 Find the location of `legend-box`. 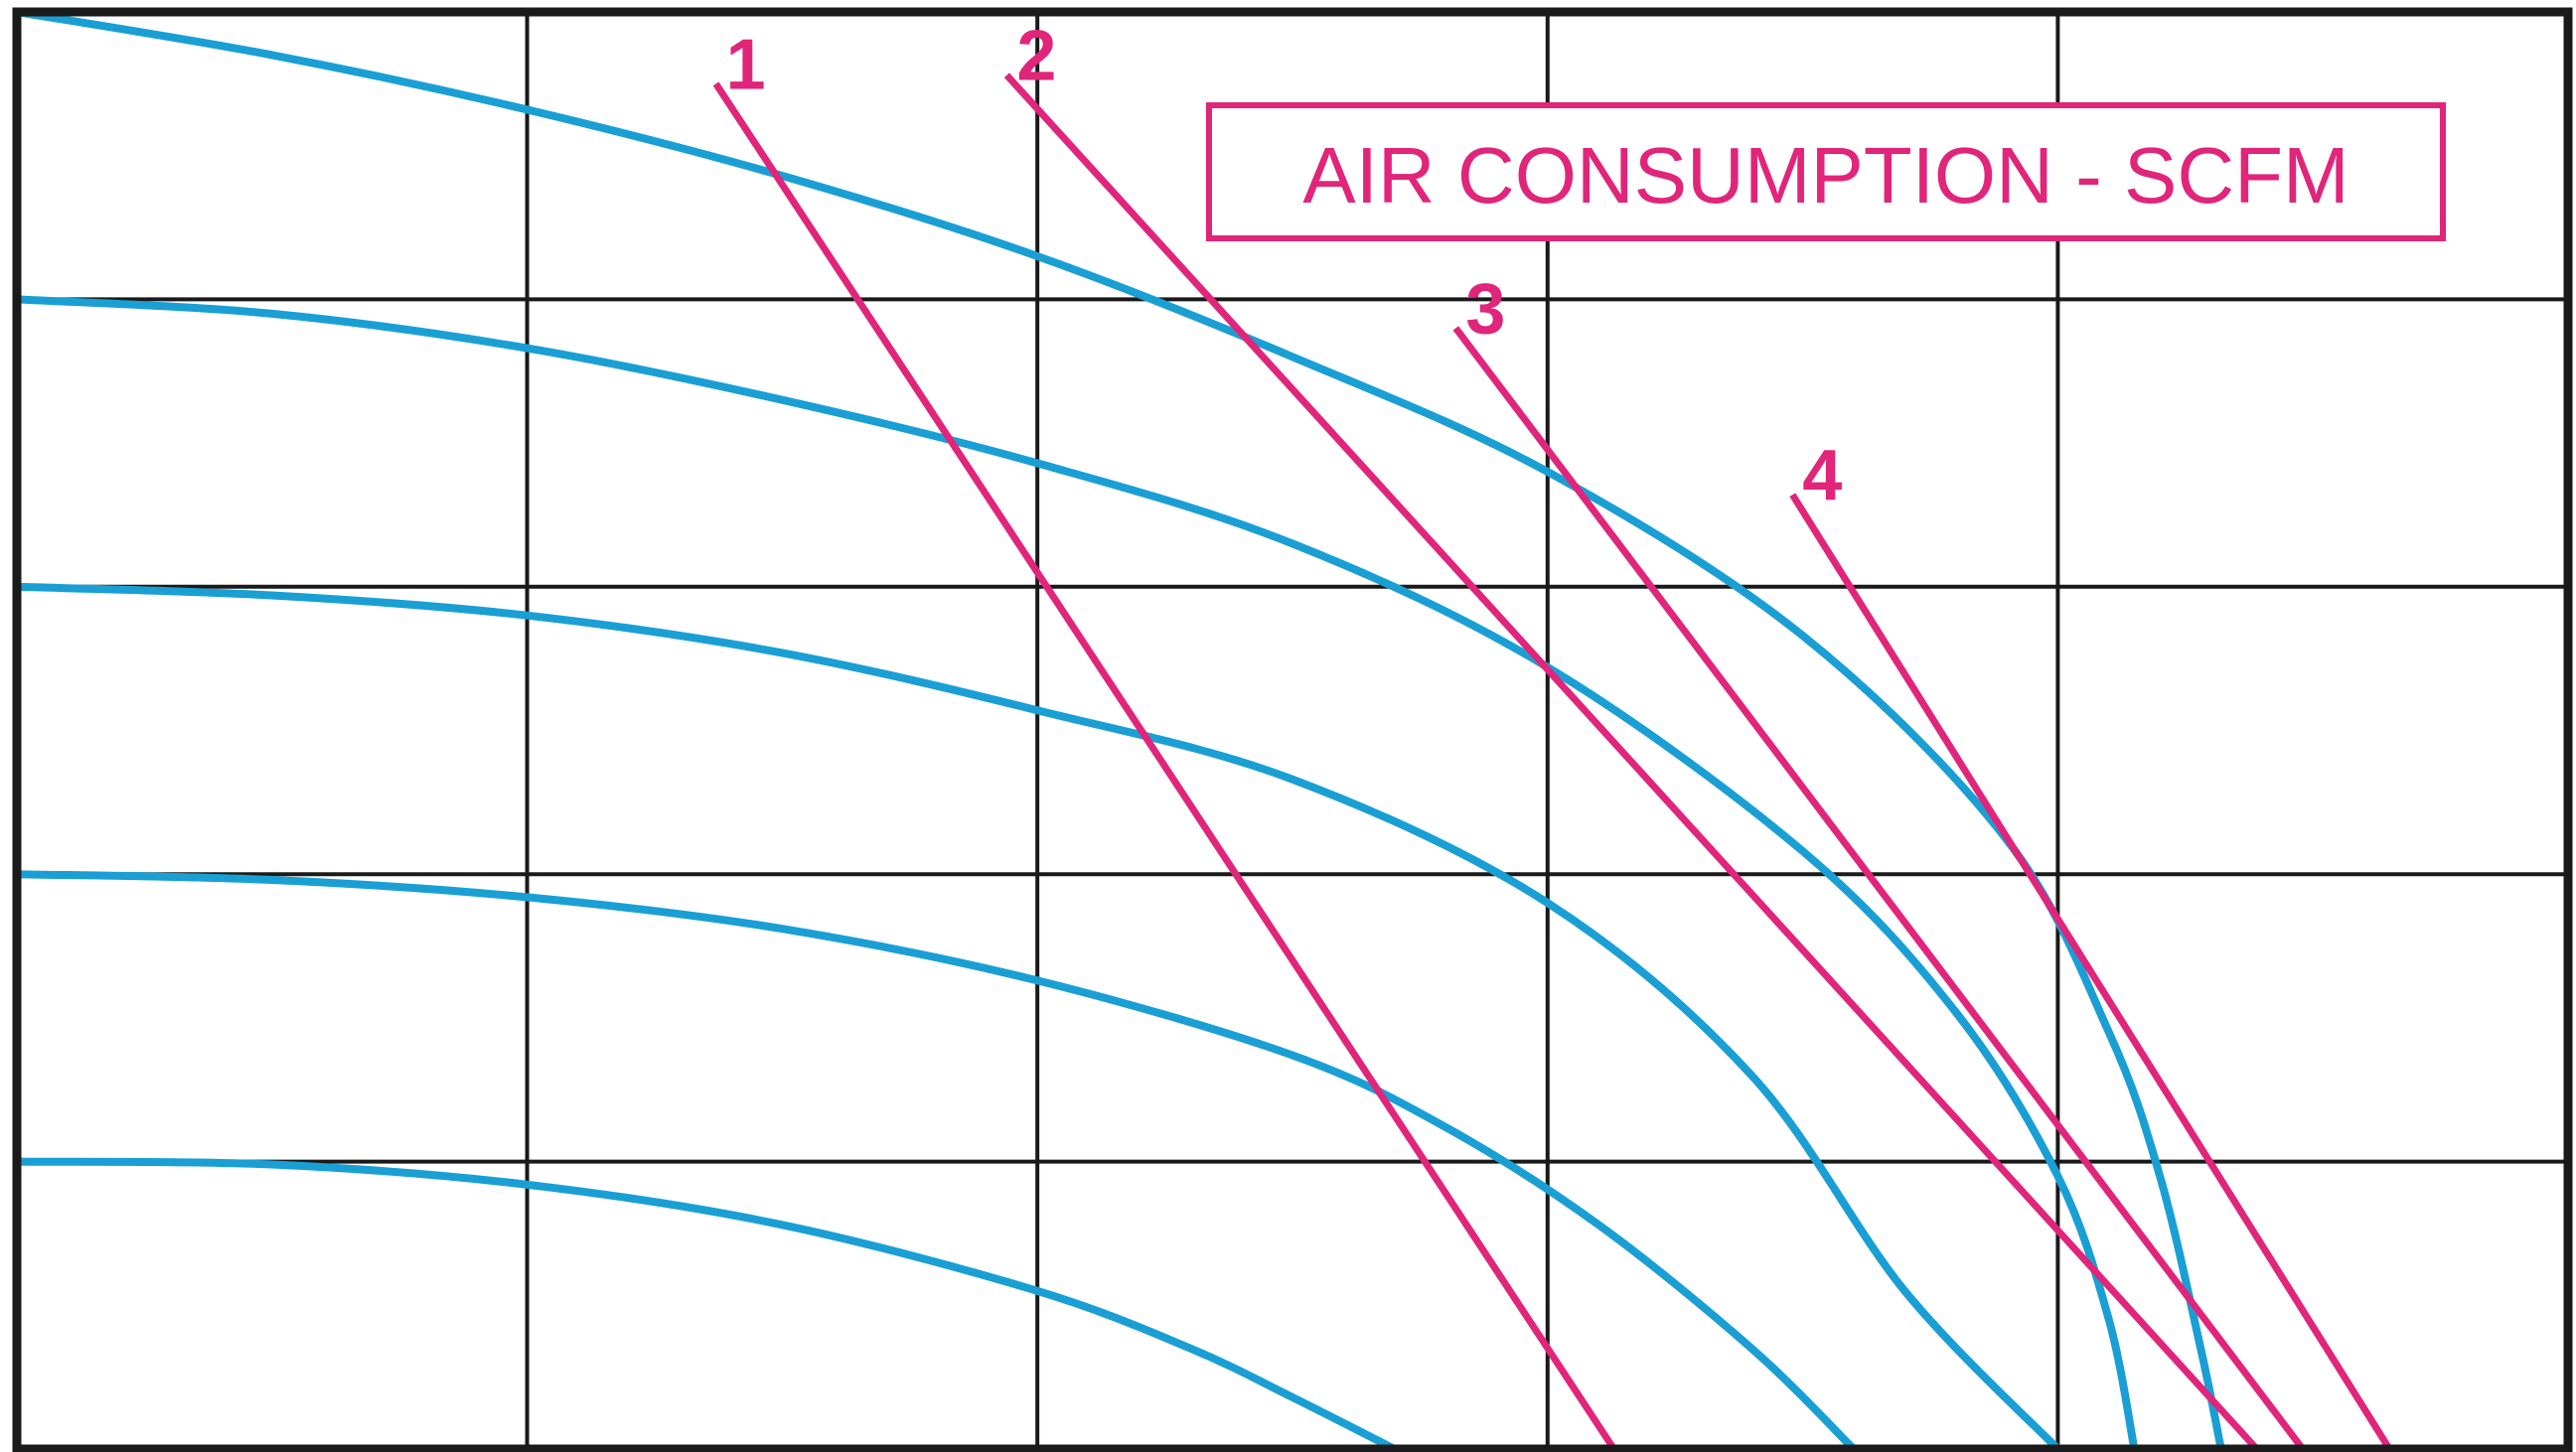

legend-box is located at coordinates (1826, 171).